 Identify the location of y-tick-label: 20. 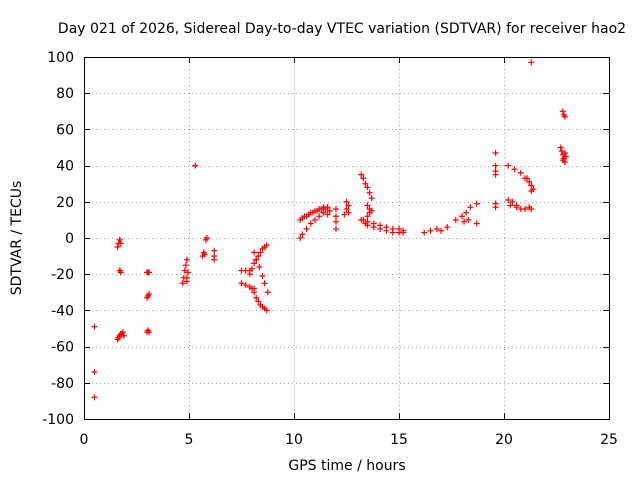
(65, 203).